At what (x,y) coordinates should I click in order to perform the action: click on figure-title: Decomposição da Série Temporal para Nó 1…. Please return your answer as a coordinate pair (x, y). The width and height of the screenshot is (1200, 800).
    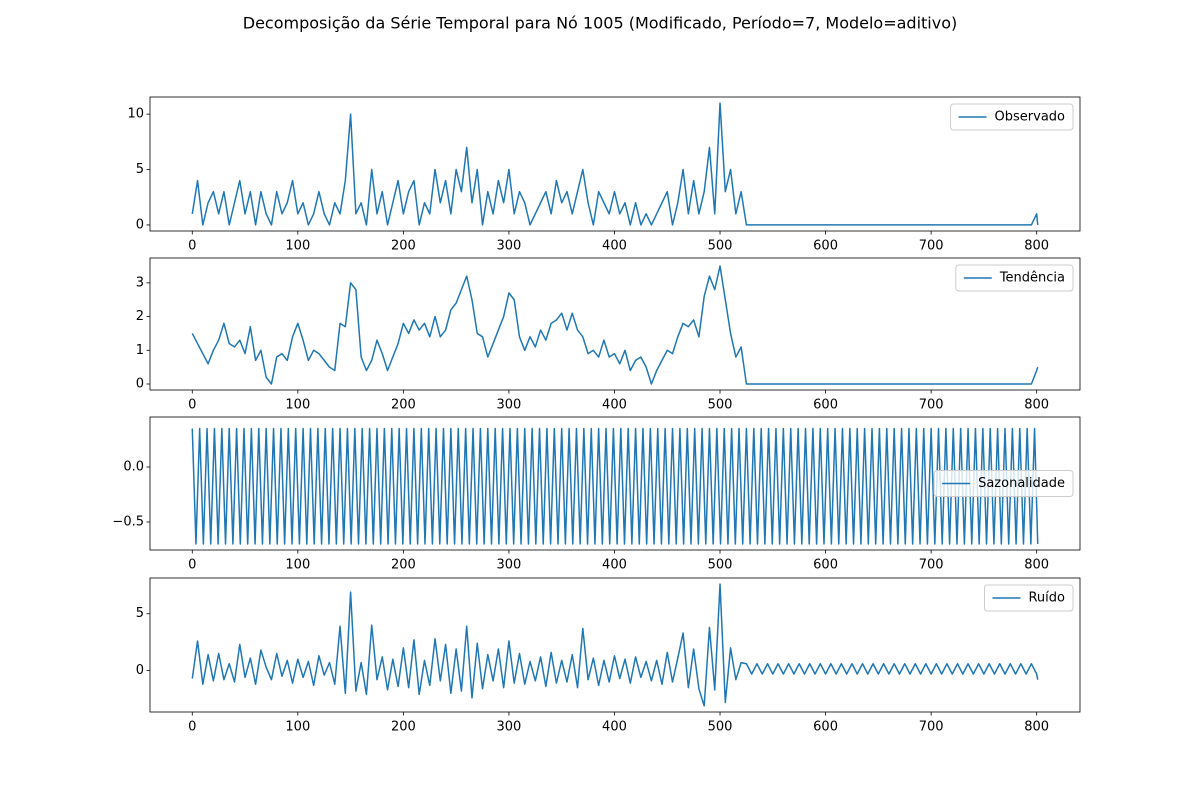
    Looking at the image, I should click on (600, 23).